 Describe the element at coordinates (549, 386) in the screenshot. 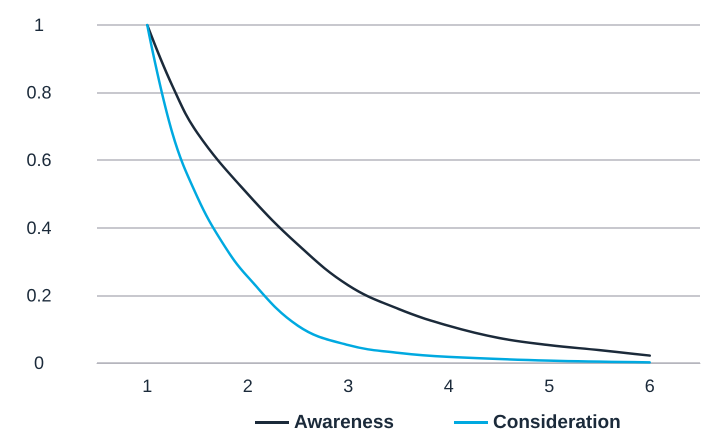

I see `x-tick-label: 5` at that location.